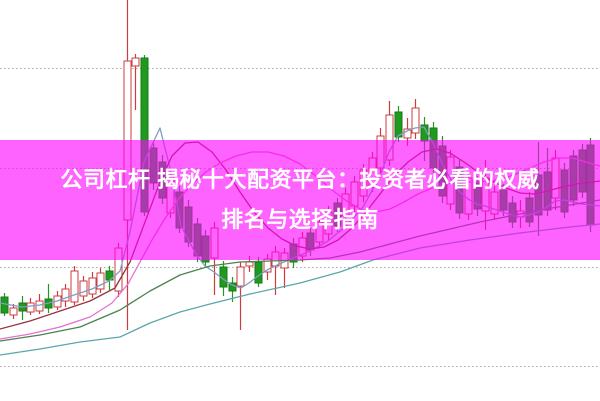  I want to click on headline-line-2: 排名与选择指南, so click(300, 219).